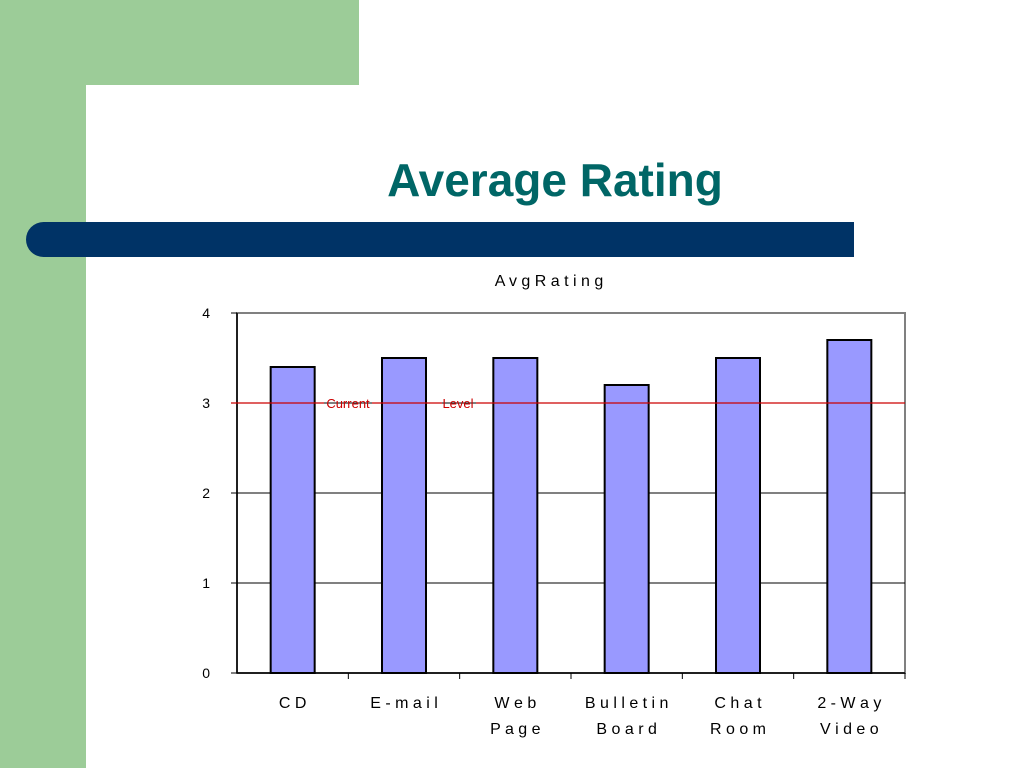 The width and height of the screenshot is (1024, 768). Describe the element at coordinates (206, 673) in the screenshot. I see `y-tick-label: 0` at that location.